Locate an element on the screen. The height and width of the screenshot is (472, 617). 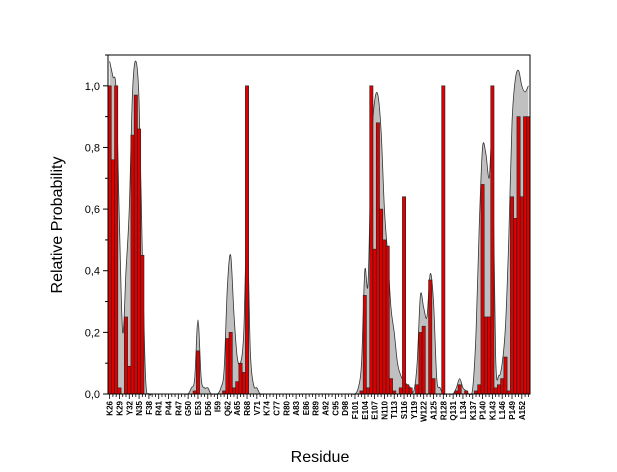
x-tick-label: L134 is located at coordinates (463, 409).